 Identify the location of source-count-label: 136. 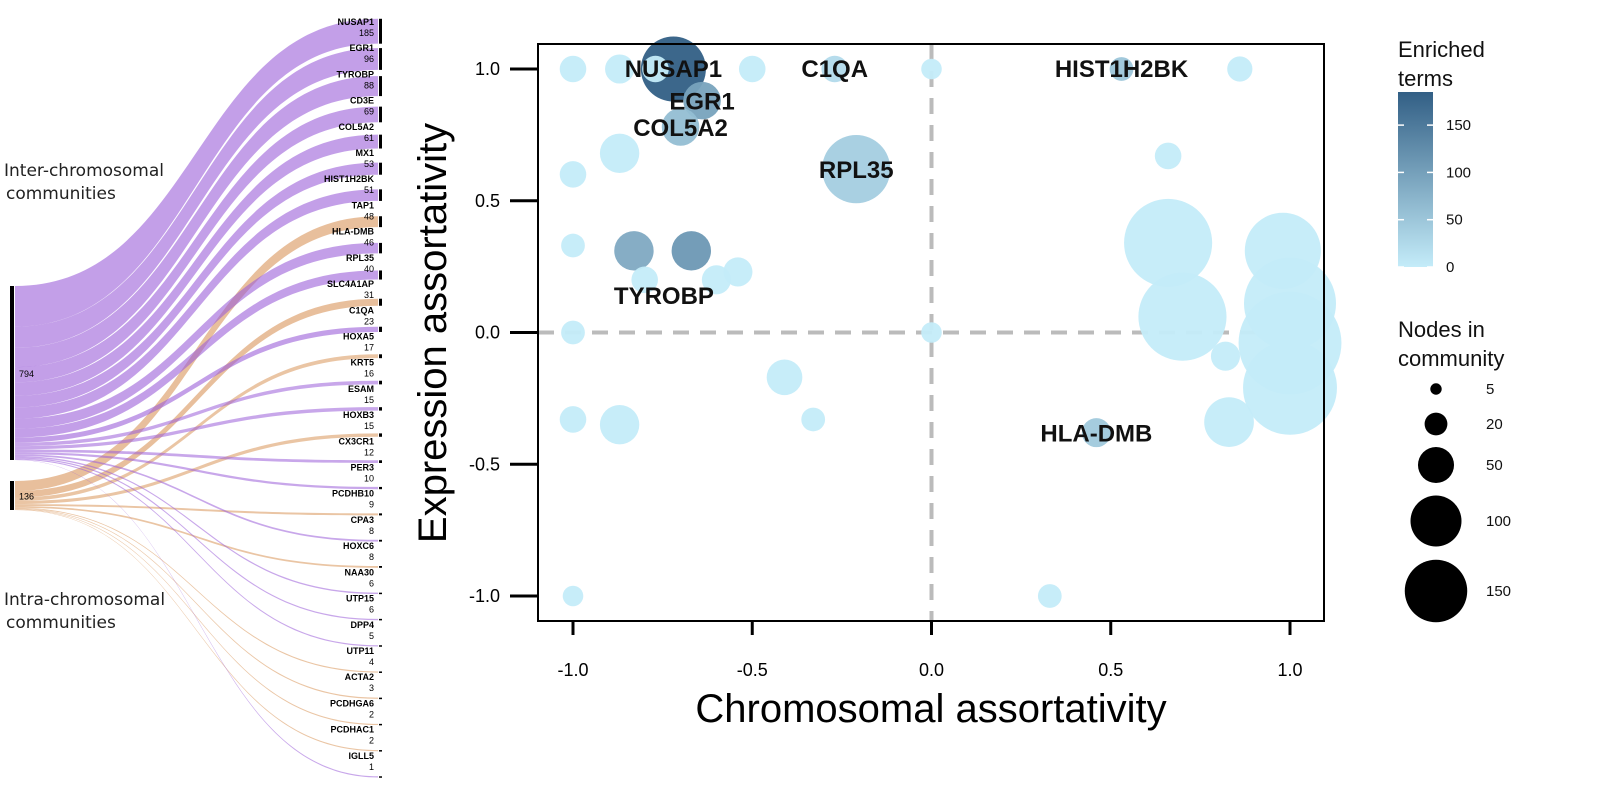
(26, 497).